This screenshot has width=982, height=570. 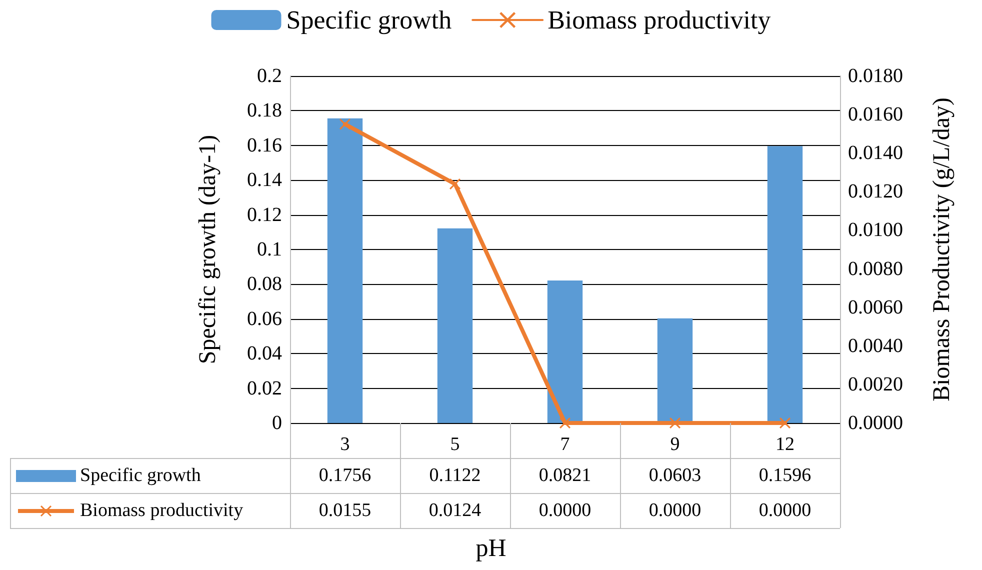 I want to click on data-label: 0.1122, so click(x=455, y=476).